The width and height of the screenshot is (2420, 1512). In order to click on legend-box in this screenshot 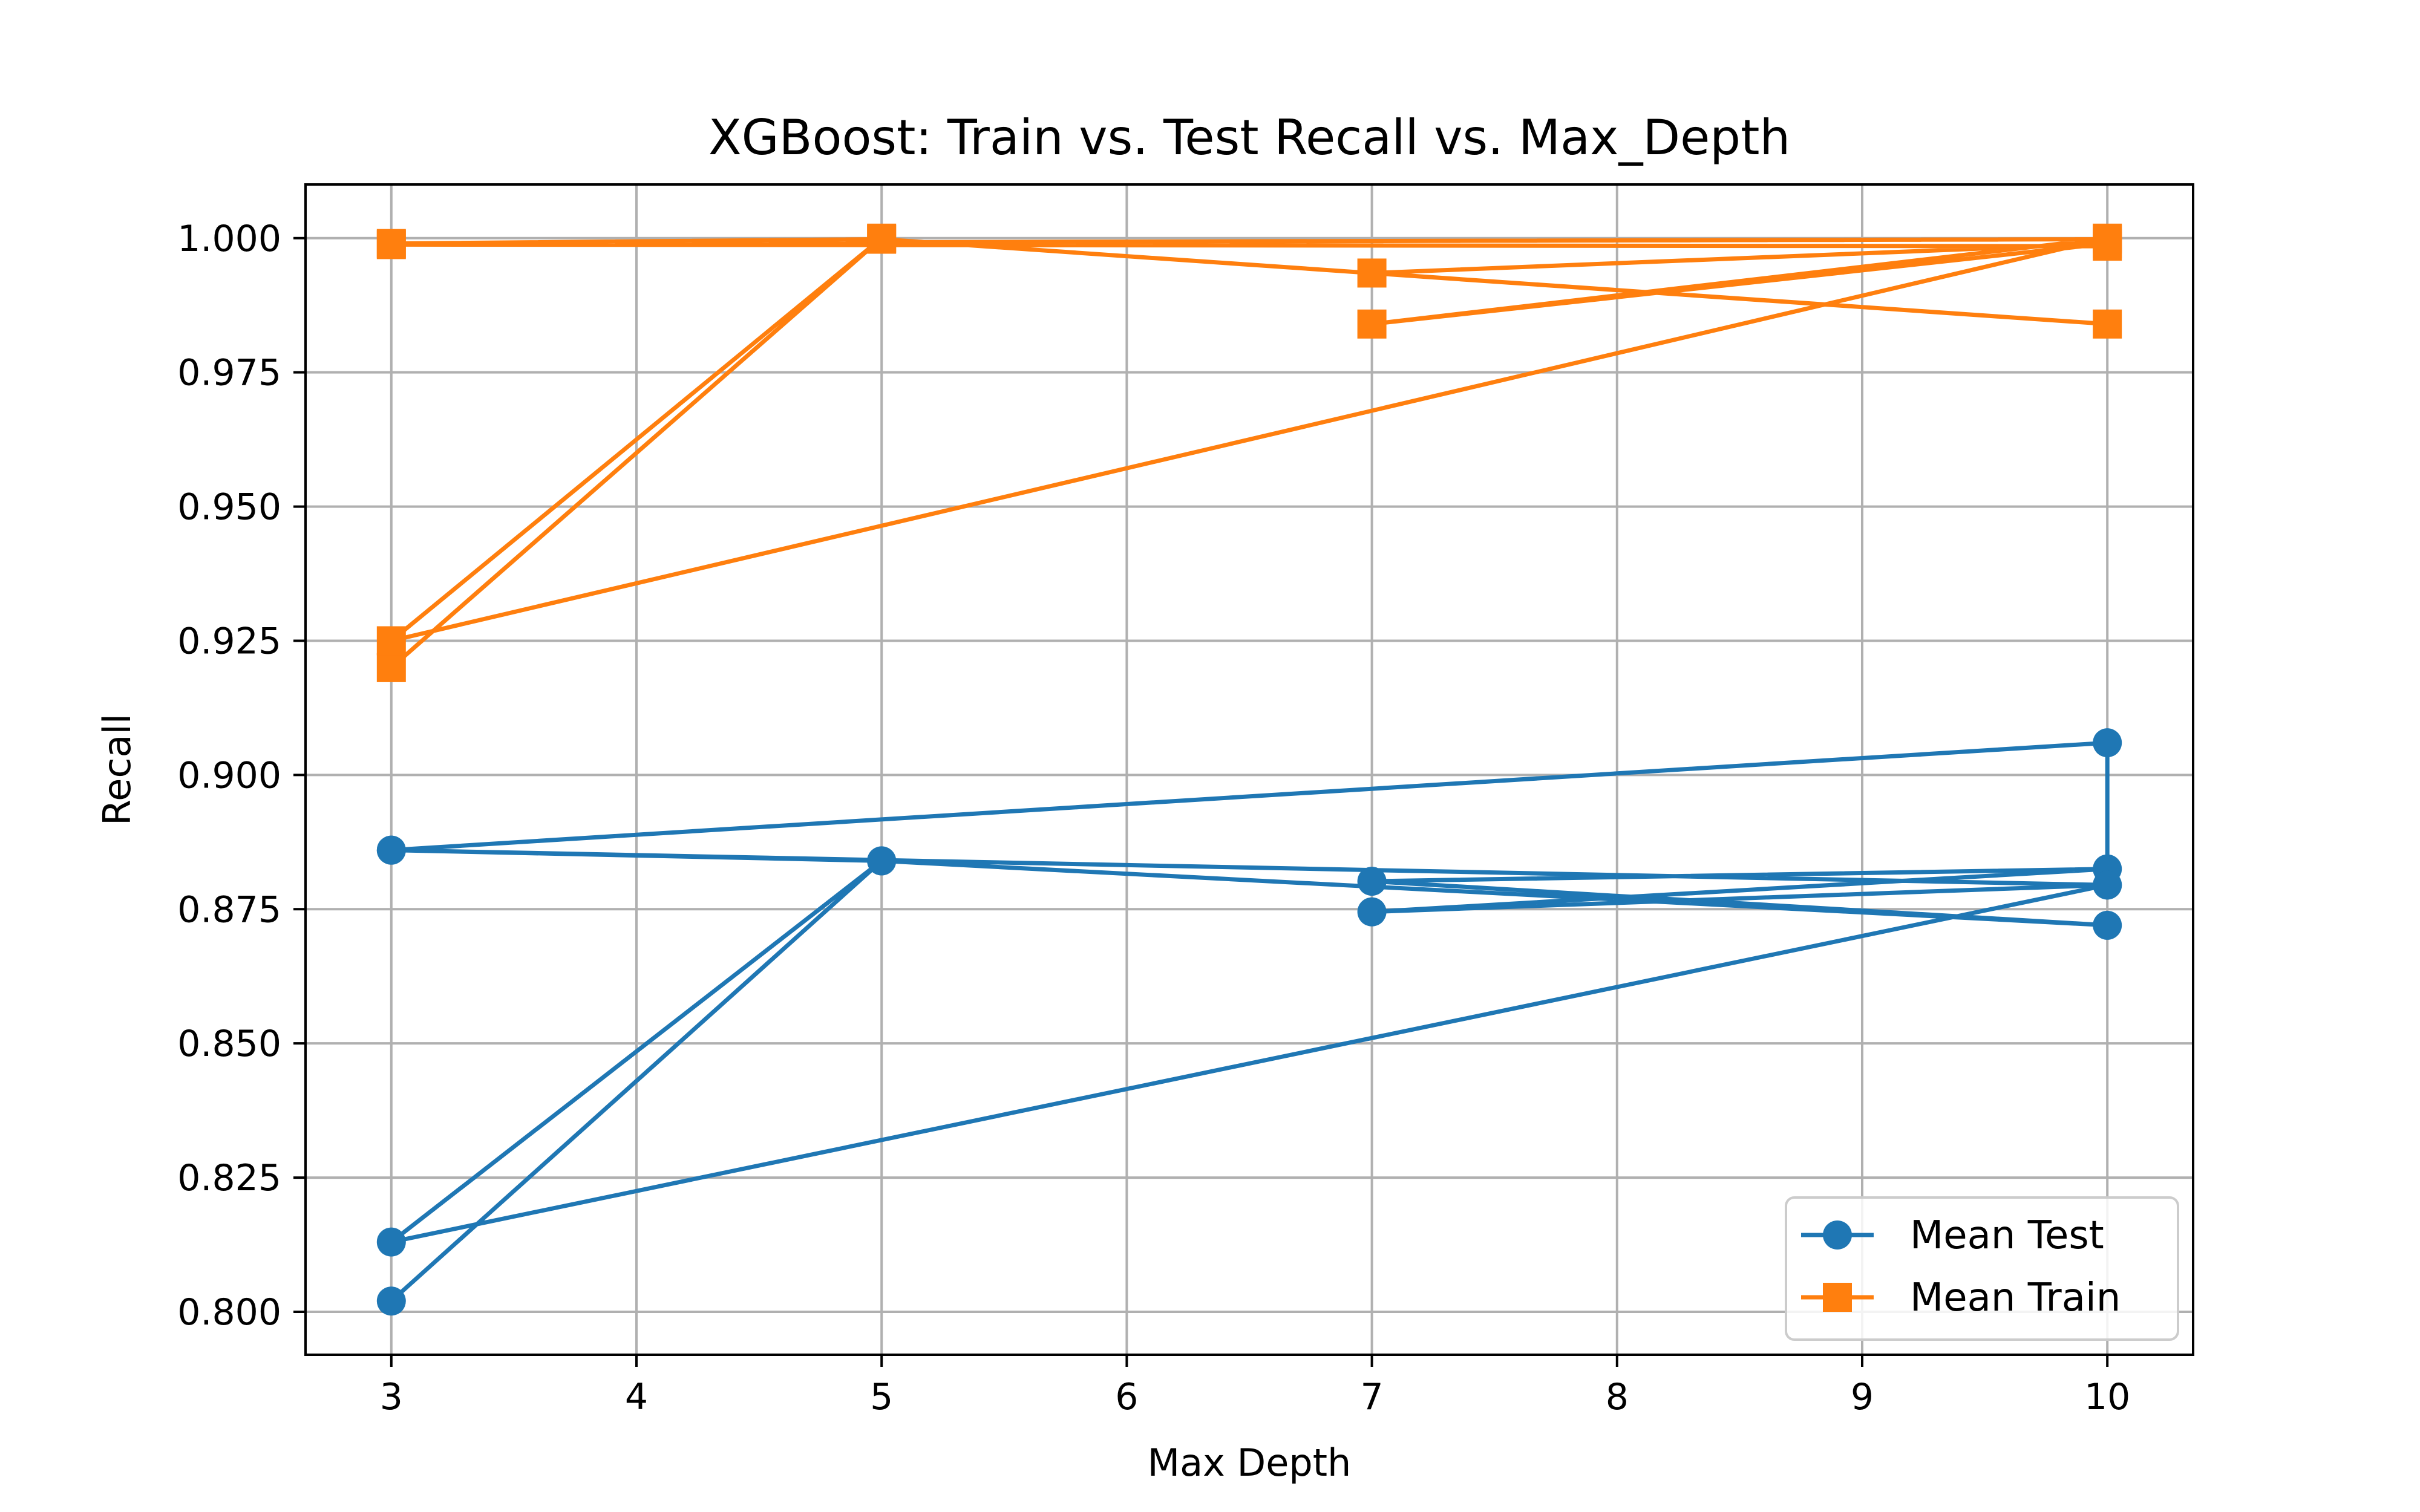, I will do `click(1982, 1269)`.